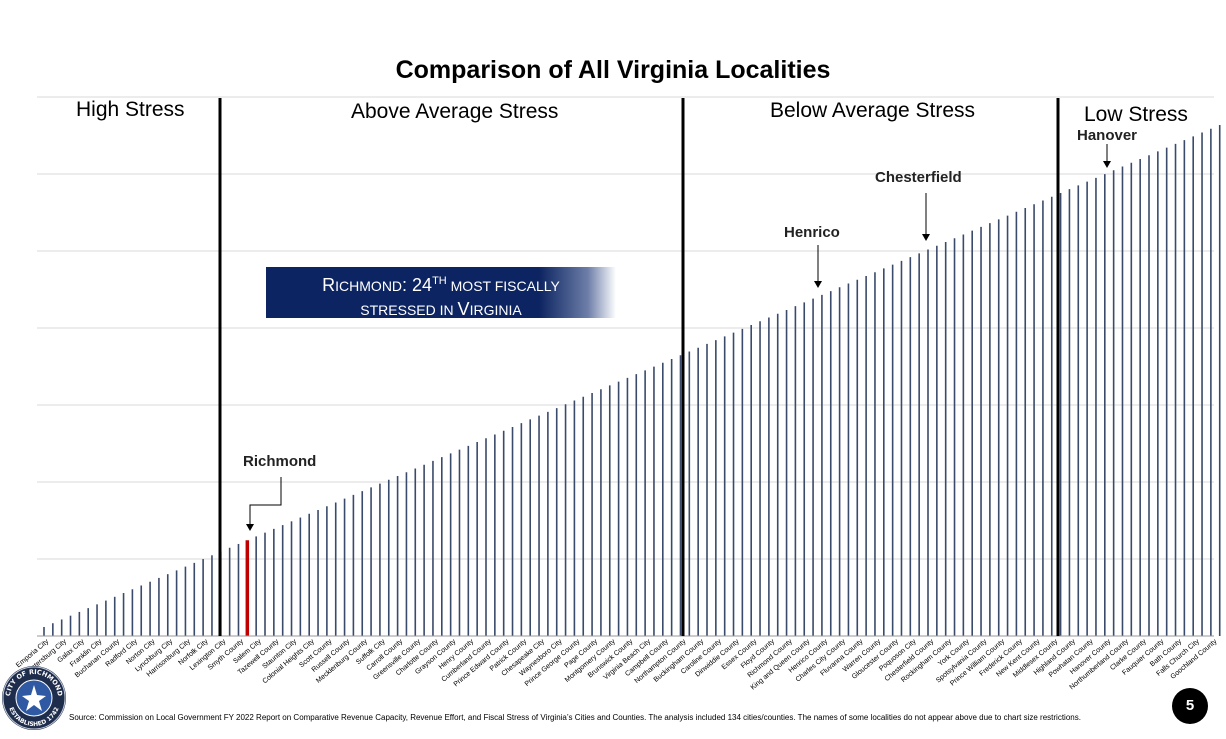  I want to click on callout-arrow-line, so click(265, 501).